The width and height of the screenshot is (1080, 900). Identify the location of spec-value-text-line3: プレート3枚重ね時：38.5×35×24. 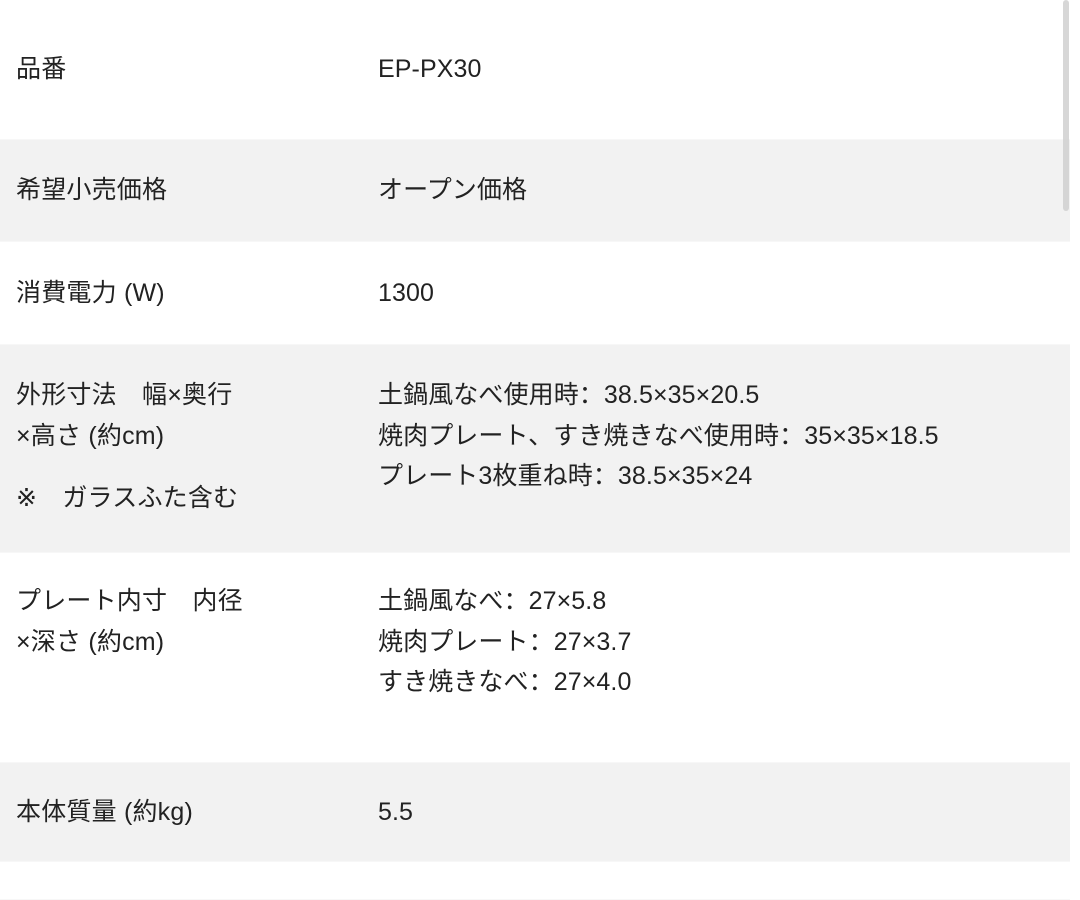
(565, 476).